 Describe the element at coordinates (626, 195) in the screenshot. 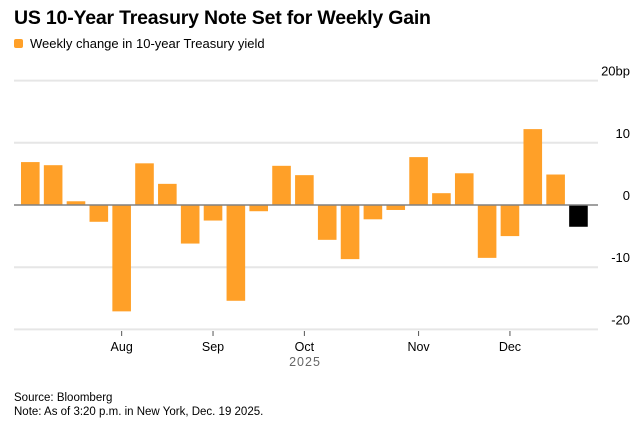

I see `y-tick-label: 0` at that location.